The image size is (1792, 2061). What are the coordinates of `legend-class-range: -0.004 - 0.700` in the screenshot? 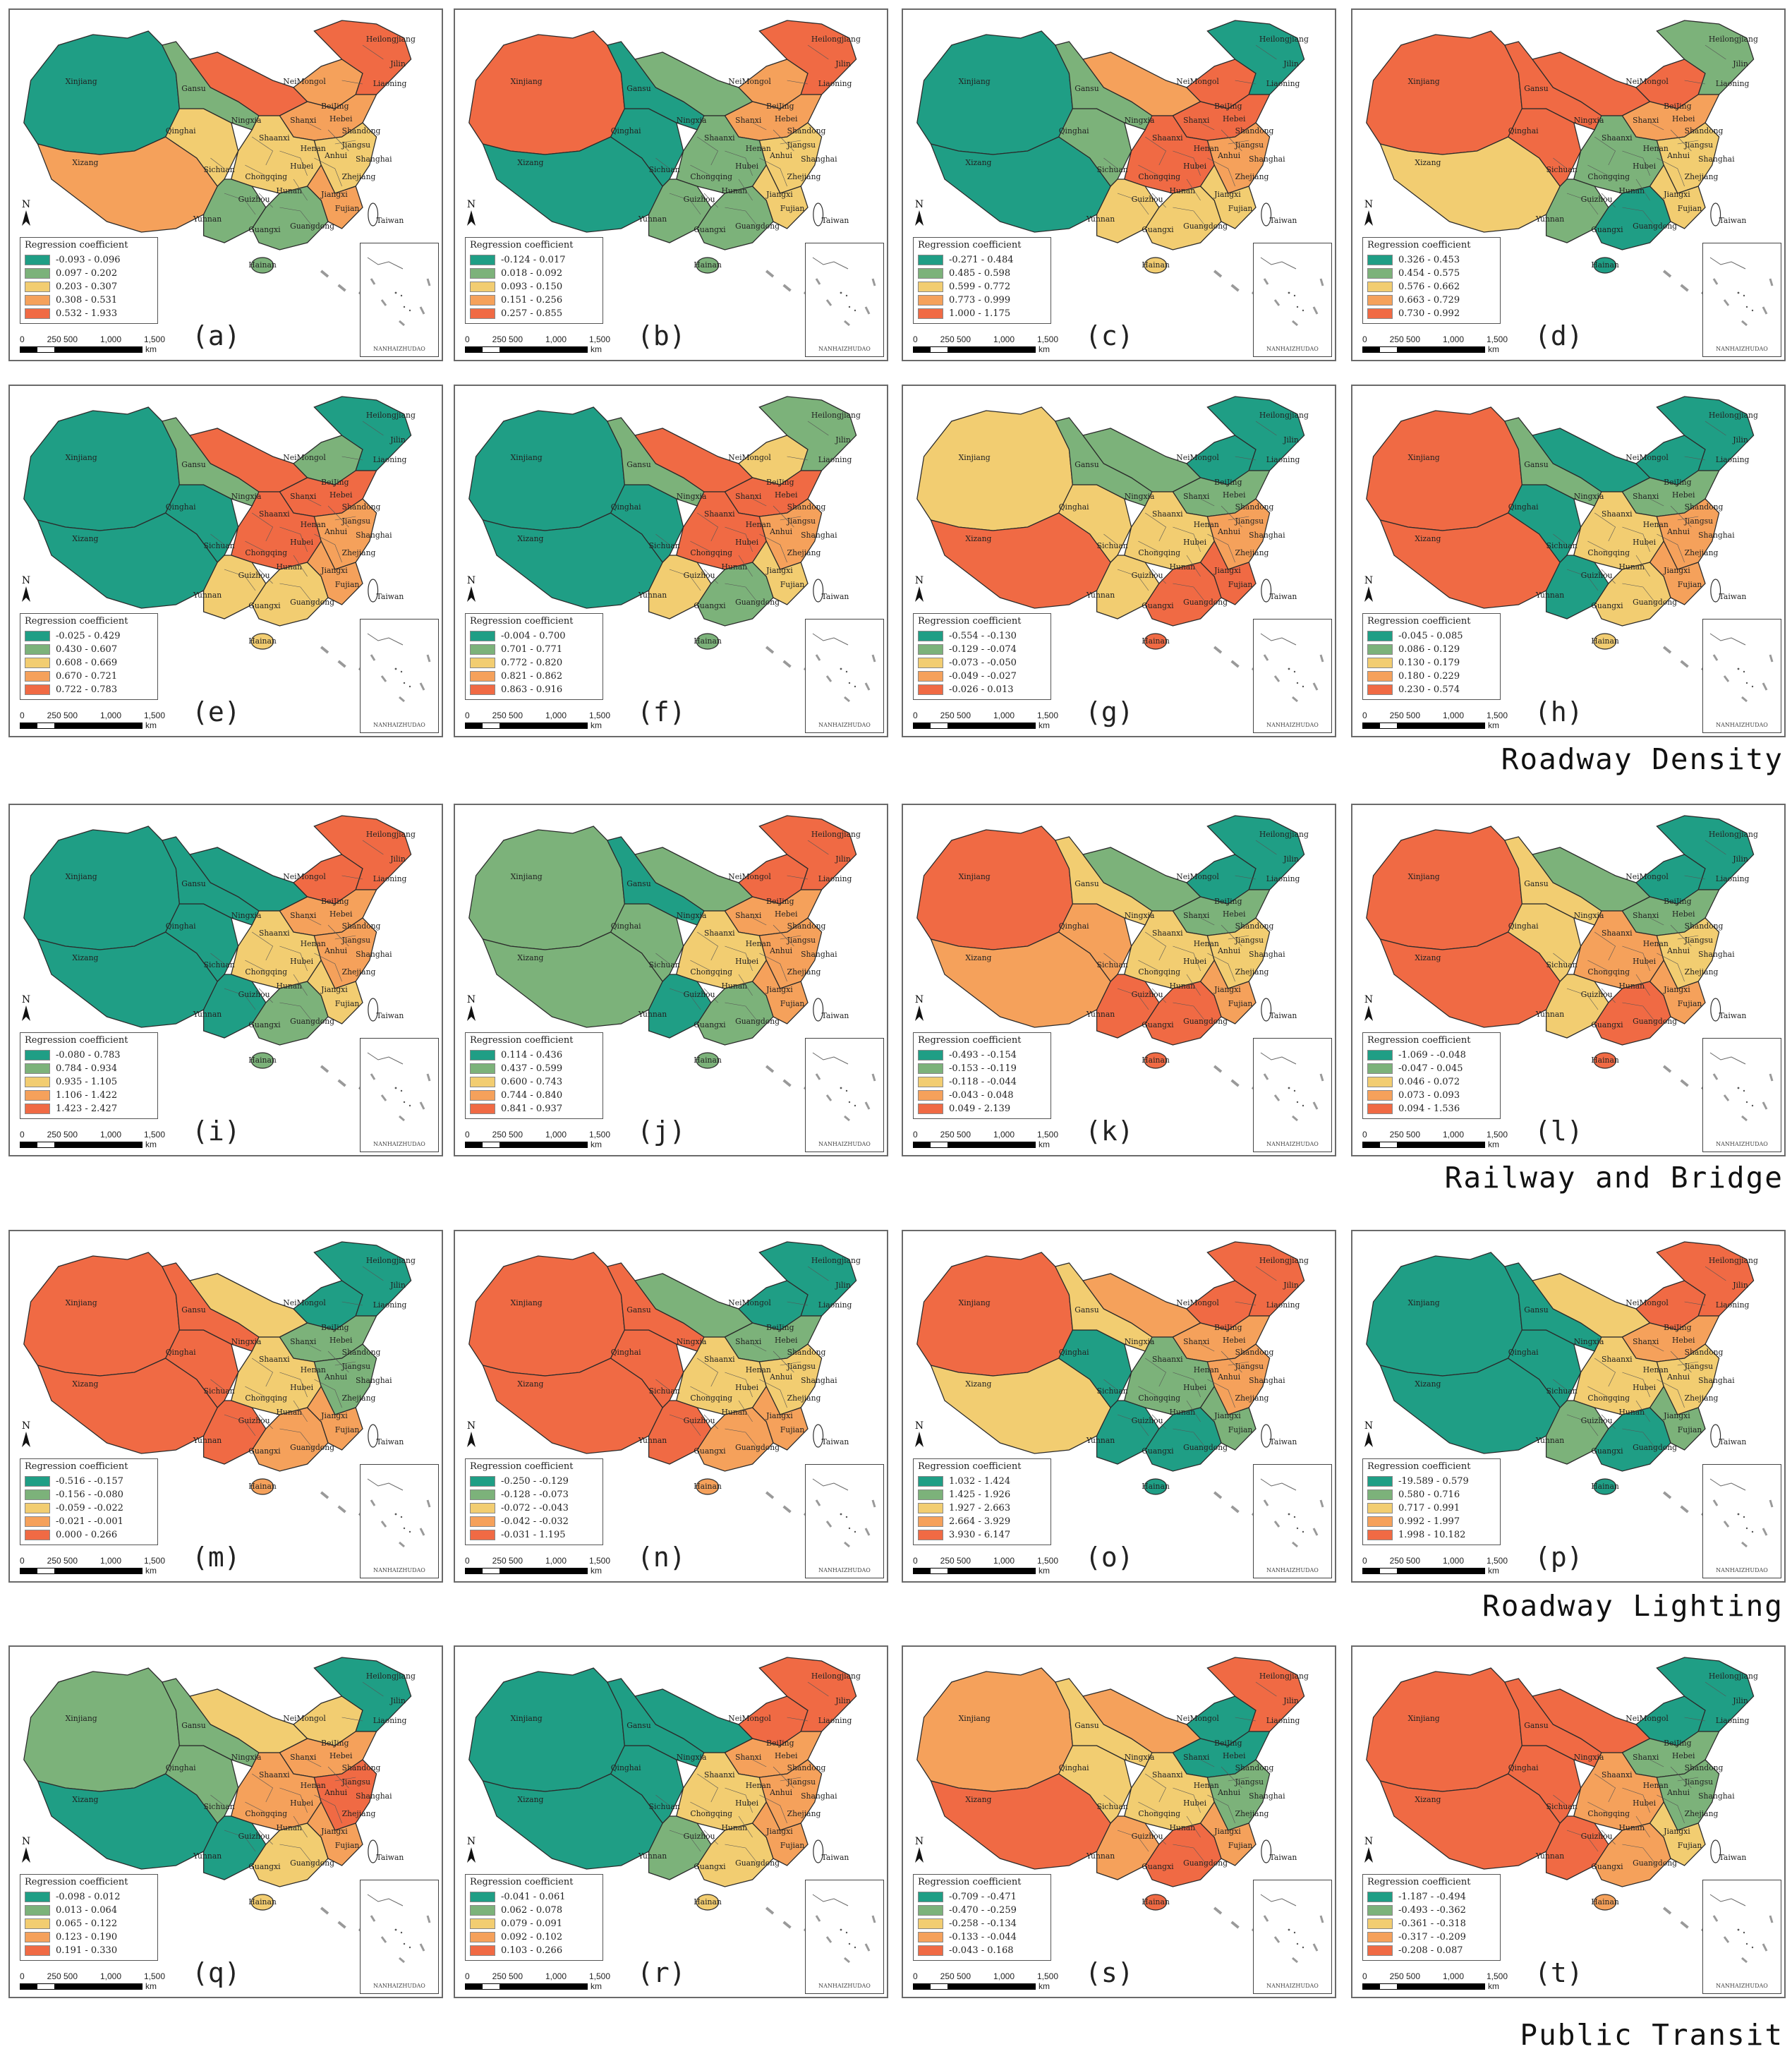 It's located at (533, 636).